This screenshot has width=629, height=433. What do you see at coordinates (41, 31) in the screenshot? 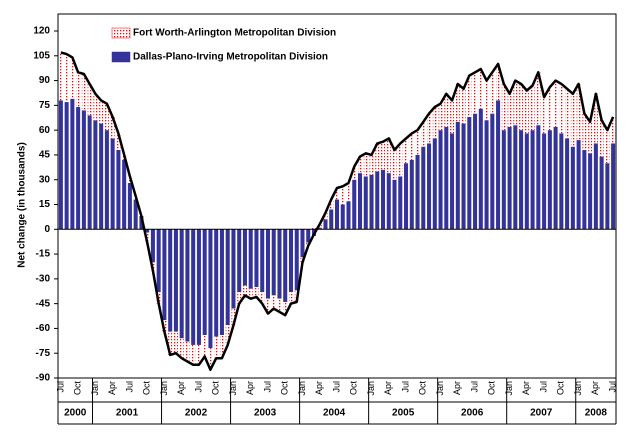
I see `y-tick-label: 120` at bounding box center [41, 31].